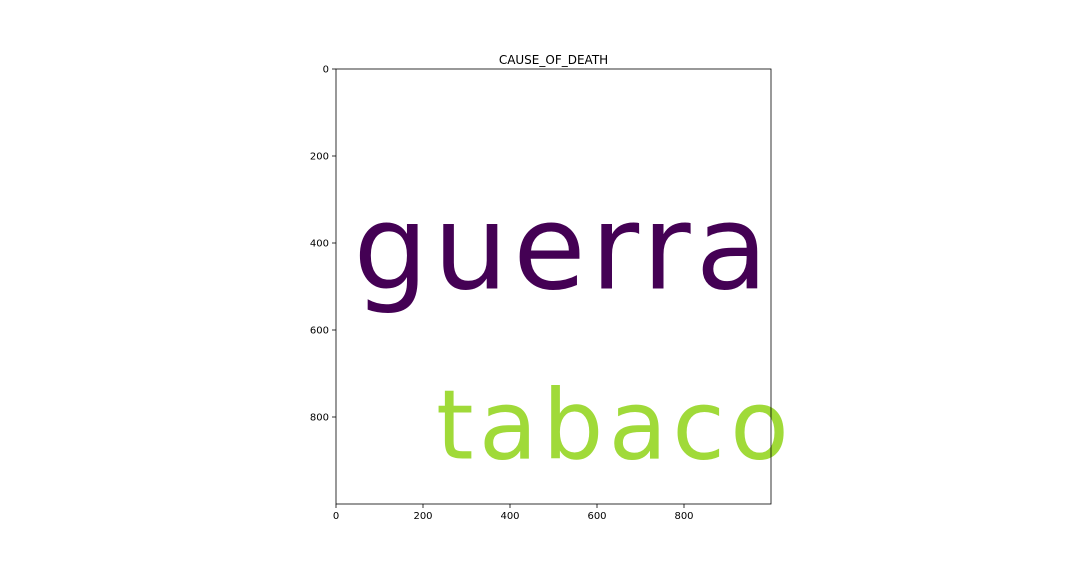 This screenshot has width=1080, height=576. Describe the element at coordinates (326, 70) in the screenshot. I see `y-tick-label: 0` at that location.